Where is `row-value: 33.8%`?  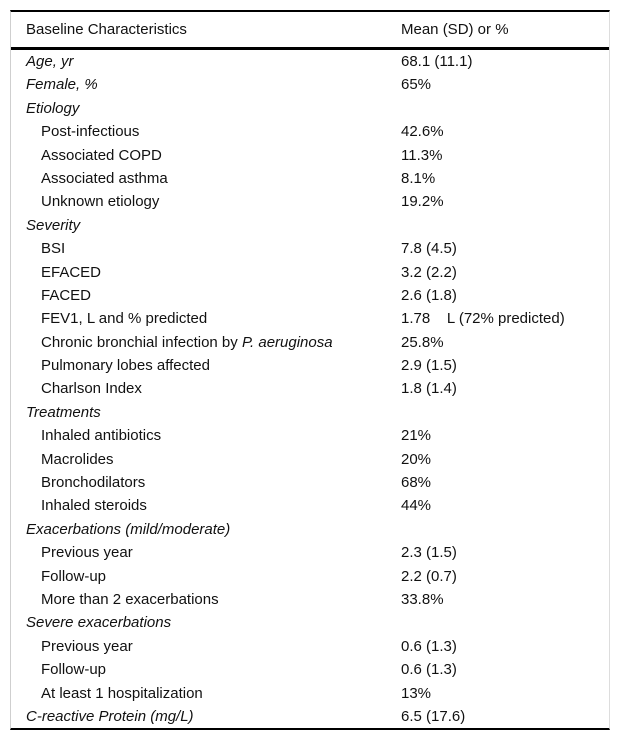 row-value: 33.8% is located at coordinates (422, 599).